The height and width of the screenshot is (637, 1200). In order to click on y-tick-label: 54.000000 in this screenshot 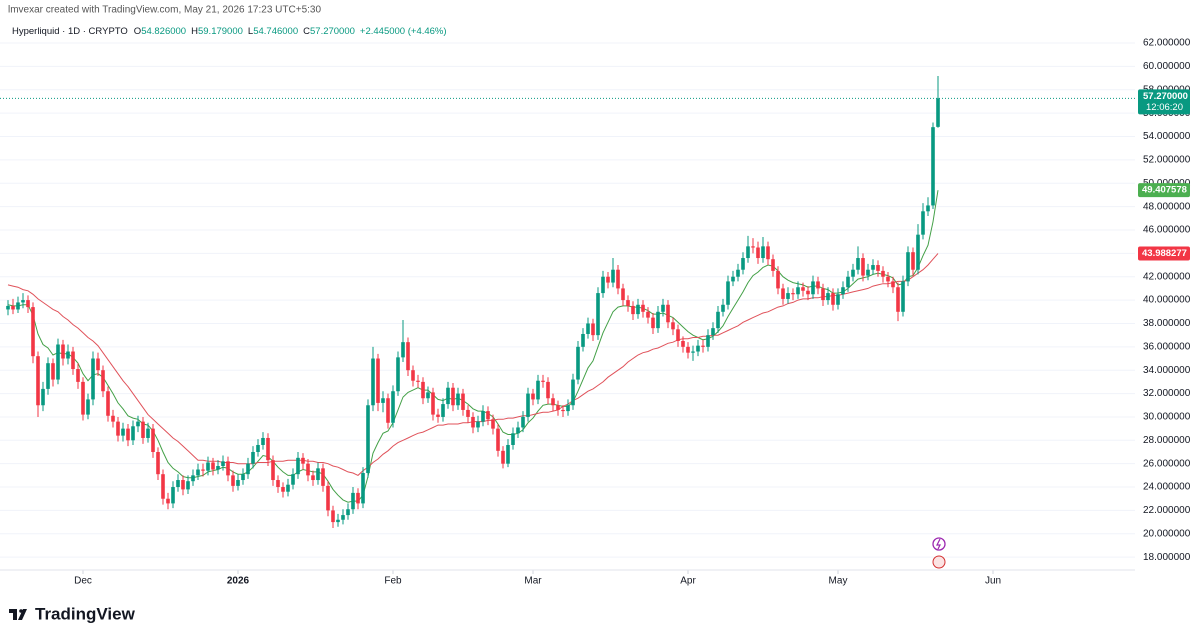, I will do `click(1167, 136)`.